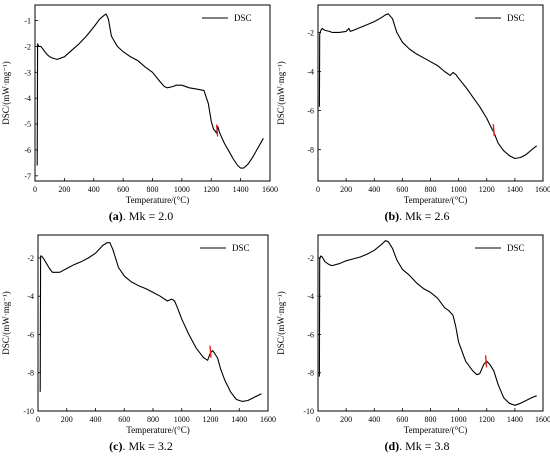  Describe the element at coordinates (182, 189) in the screenshot. I see `x-tick-label-a-5: 1000` at that location.